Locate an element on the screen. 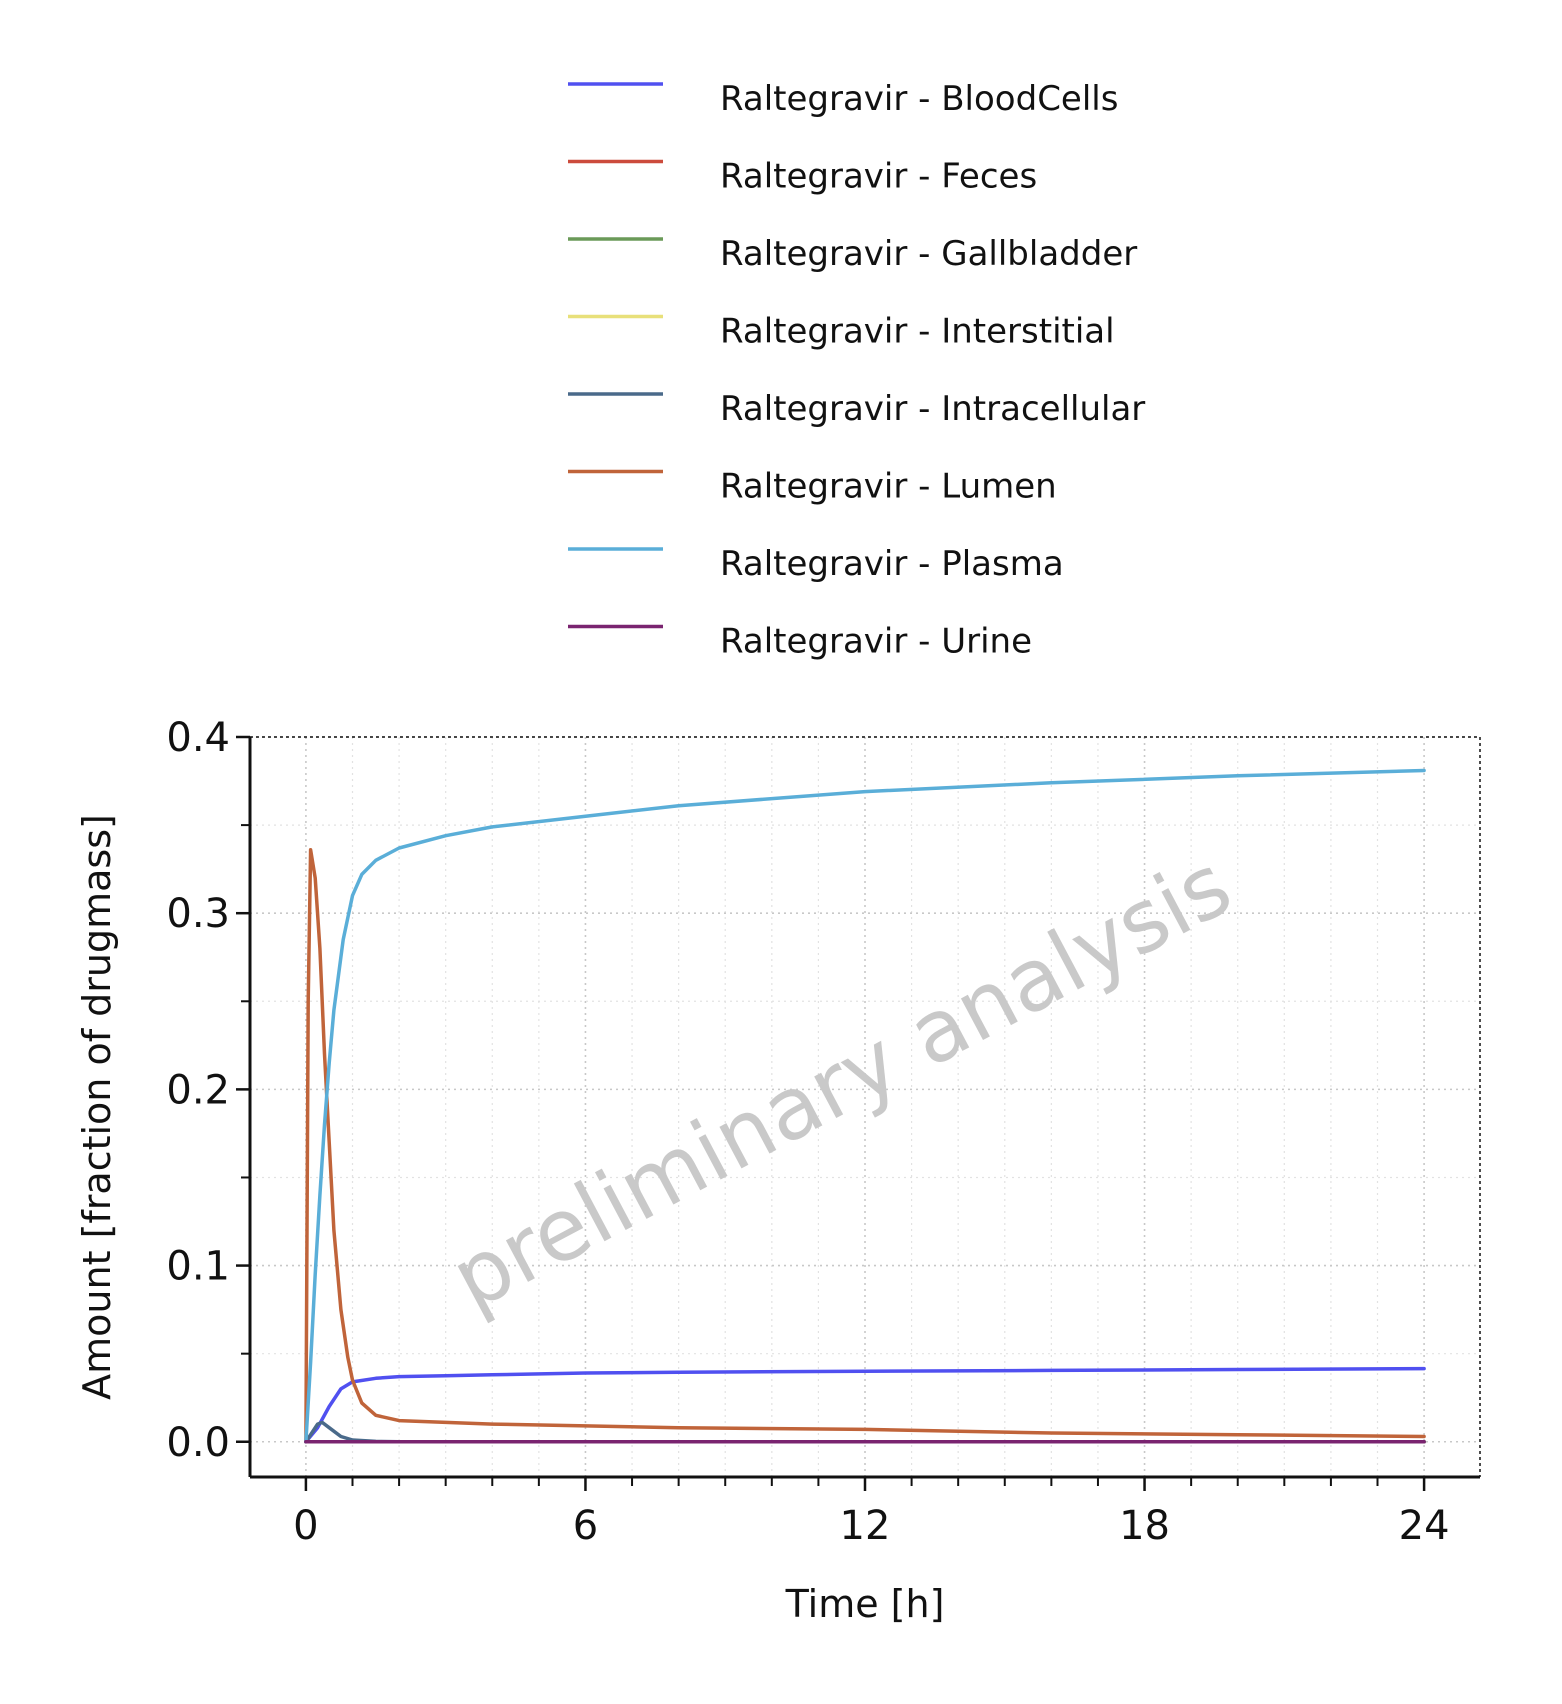 Image resolution: width=1562 pixels, height=1704 pixels. x-tick-label: 24 is located at coordinates (1424, 1526).